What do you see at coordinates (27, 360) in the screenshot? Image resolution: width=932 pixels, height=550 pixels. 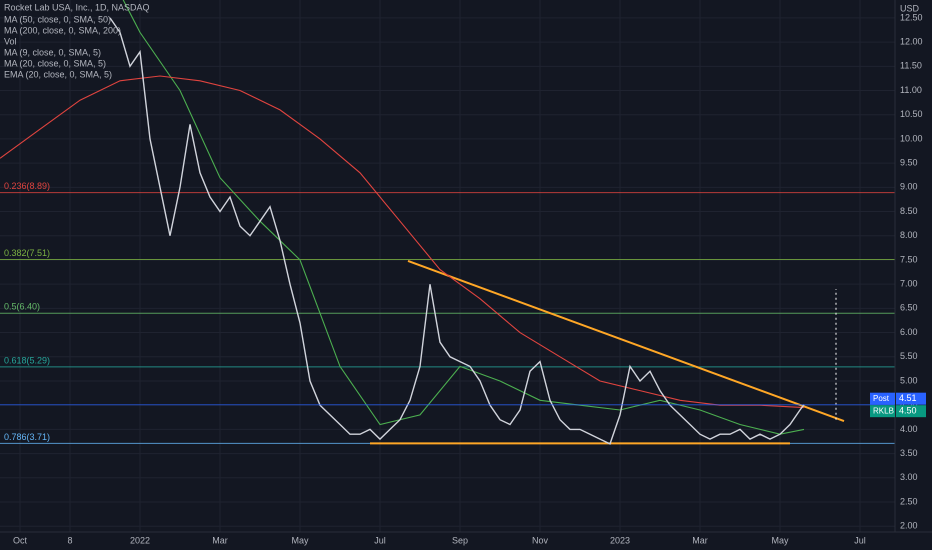 I see `fib-label: 0.618(5.29)` at bounding box center [27, 360].